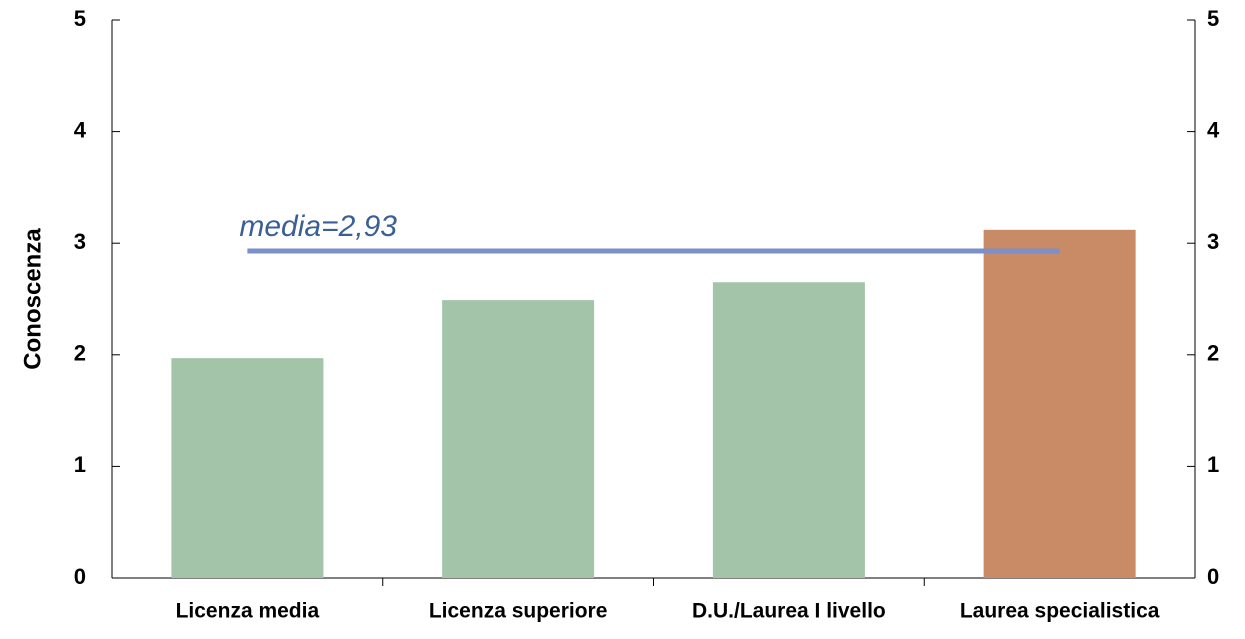  I want to click on y2-tick-label: 0, so click(1213, 576).